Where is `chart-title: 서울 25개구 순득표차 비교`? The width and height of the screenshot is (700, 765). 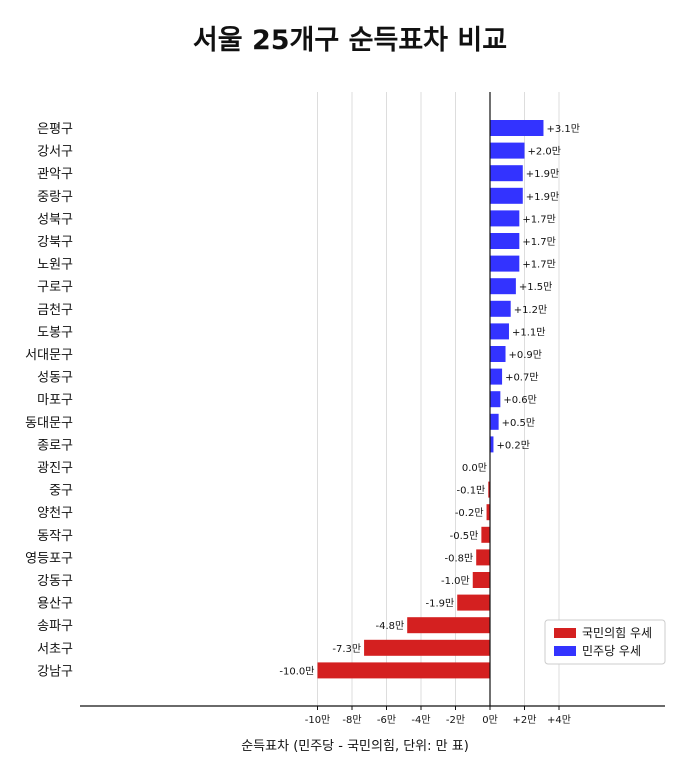
chart-title: 서울 25개구 순득표차 비교 is located at coordinates (350, 40).